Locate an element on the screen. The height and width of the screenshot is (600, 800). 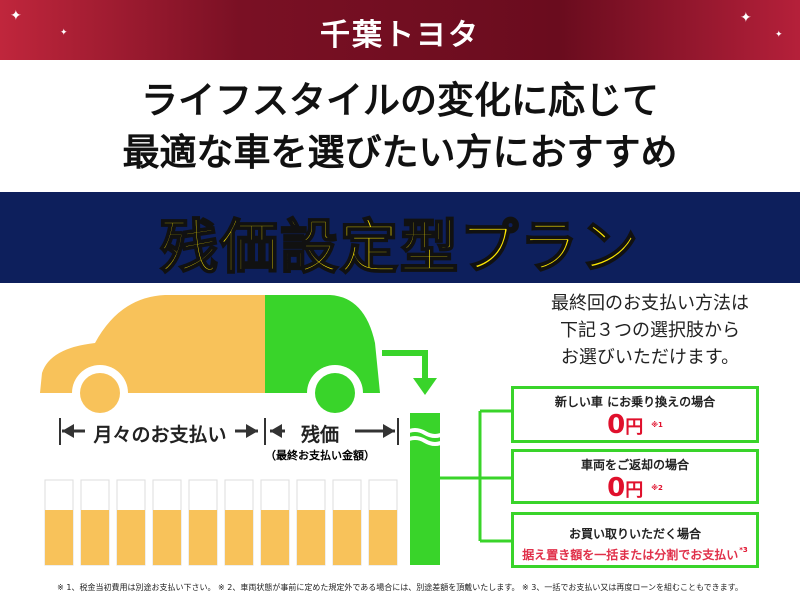
monthly-label: 月々のお支払い is located at coordinates (160, 435).